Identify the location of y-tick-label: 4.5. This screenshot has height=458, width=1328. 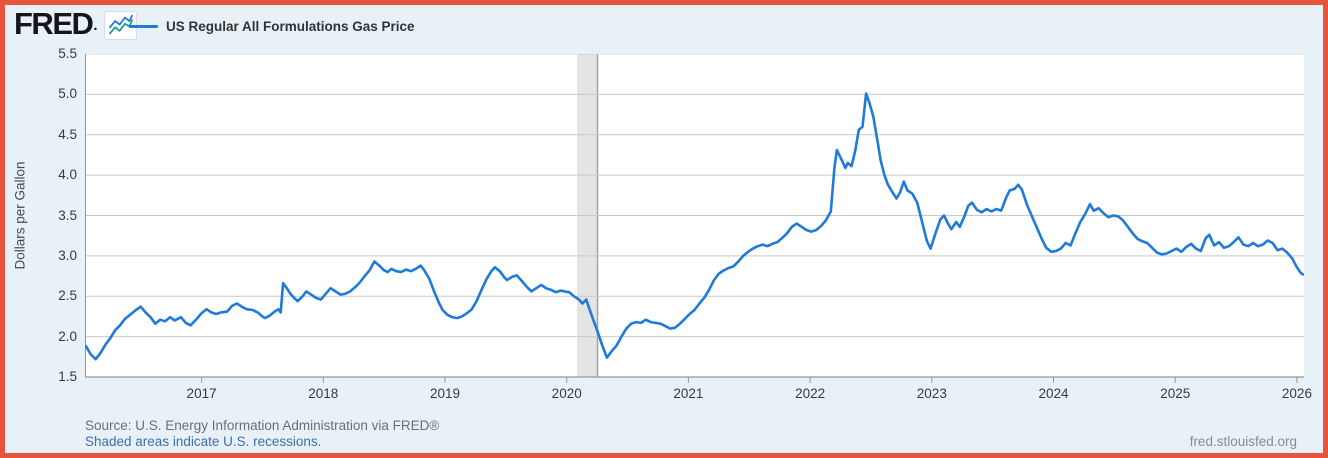
(67, 134).